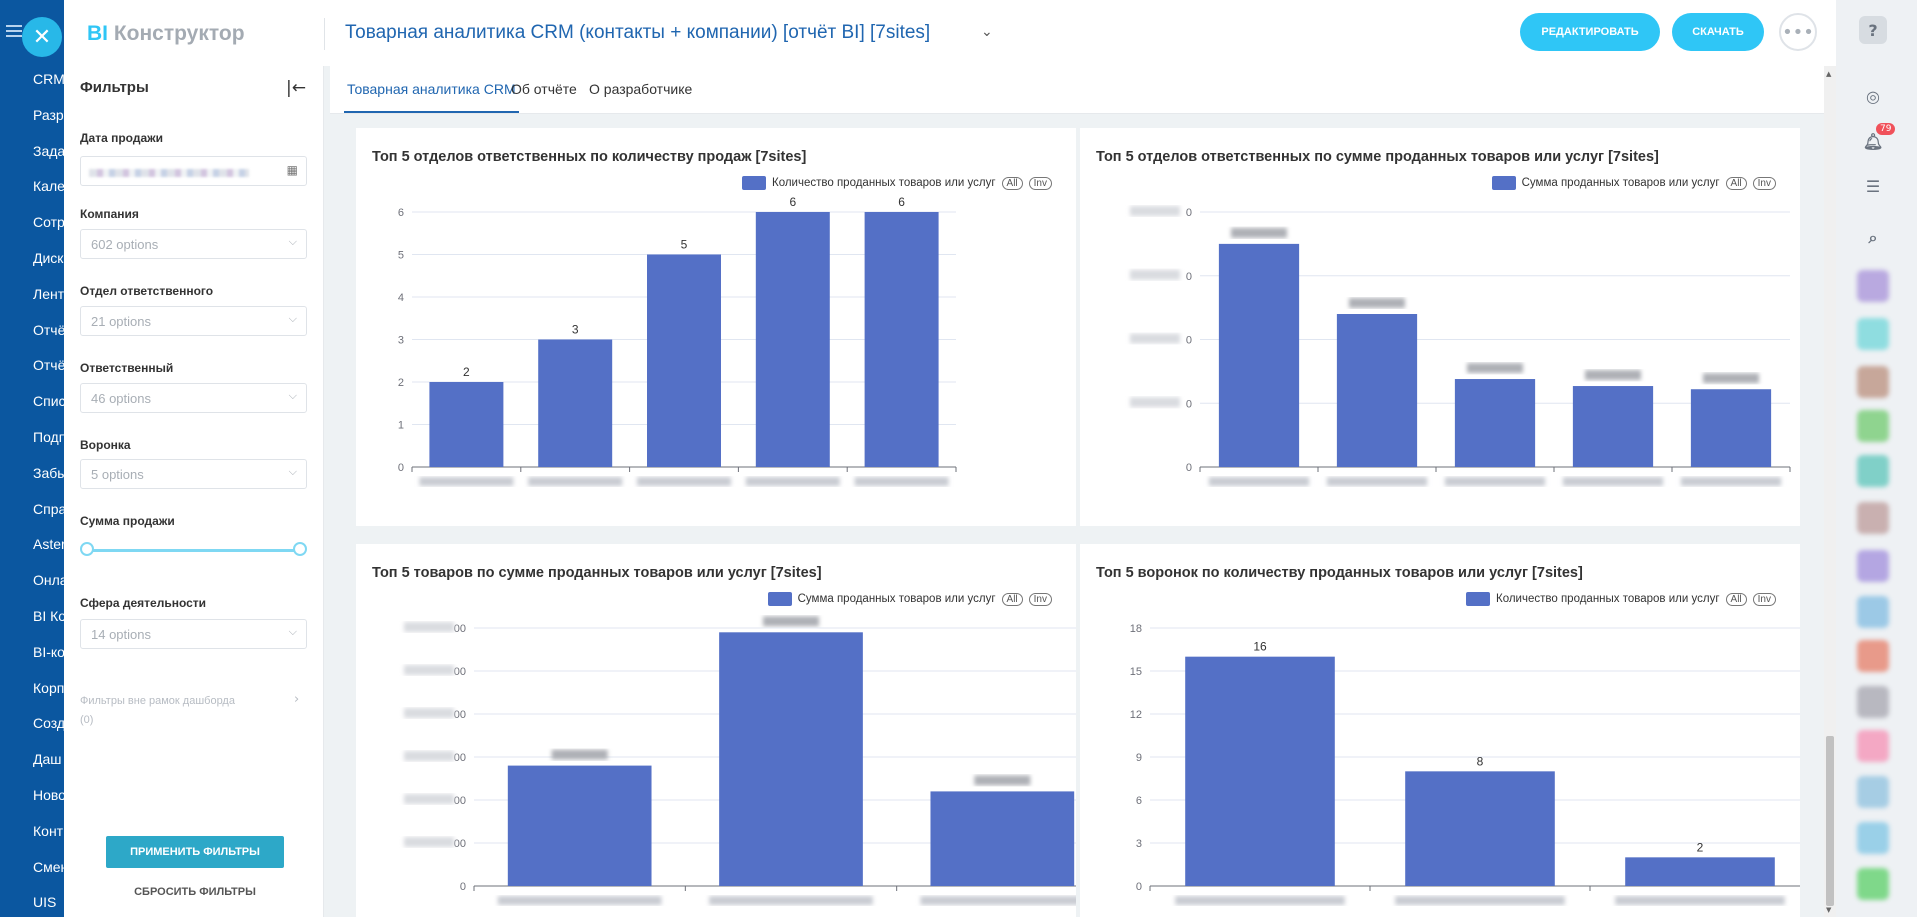  Describe the element at coordinates (296, 88) in the screenshot. I see `collapse-sidebar-icon: |←` at that location.